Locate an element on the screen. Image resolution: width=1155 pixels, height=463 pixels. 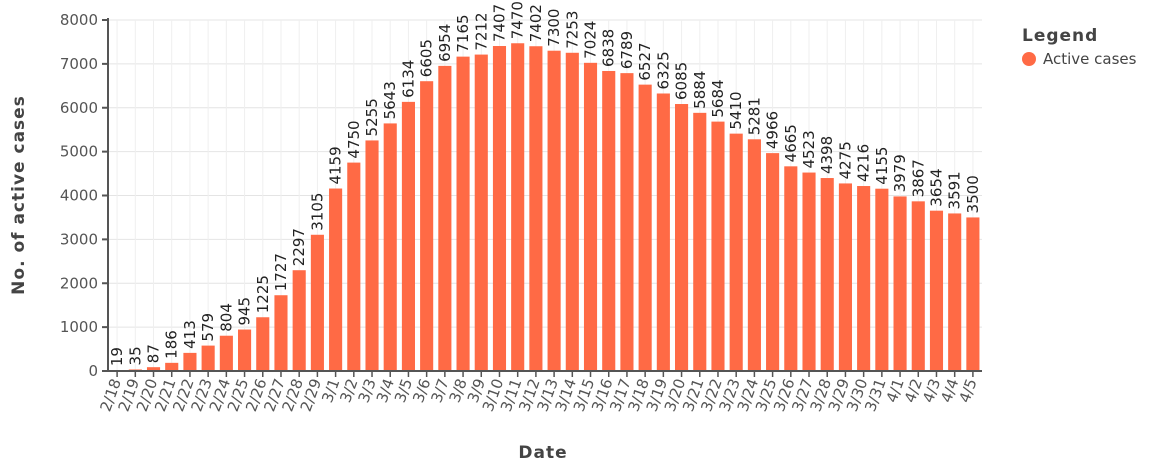
bar-value-label: 6789 is located at coordinates (627, 50).